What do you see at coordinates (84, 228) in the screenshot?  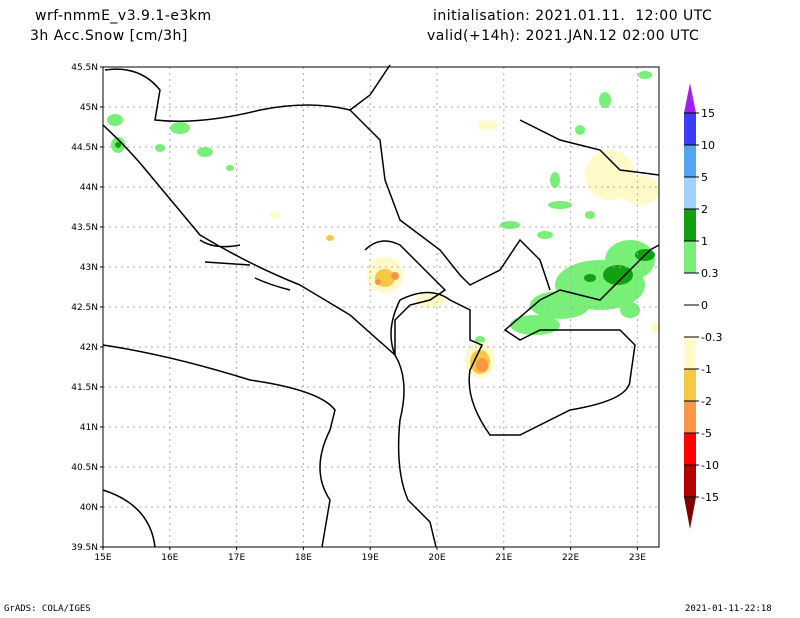 I see `lat-label: 43.5N` at bounding box center [84, 228].